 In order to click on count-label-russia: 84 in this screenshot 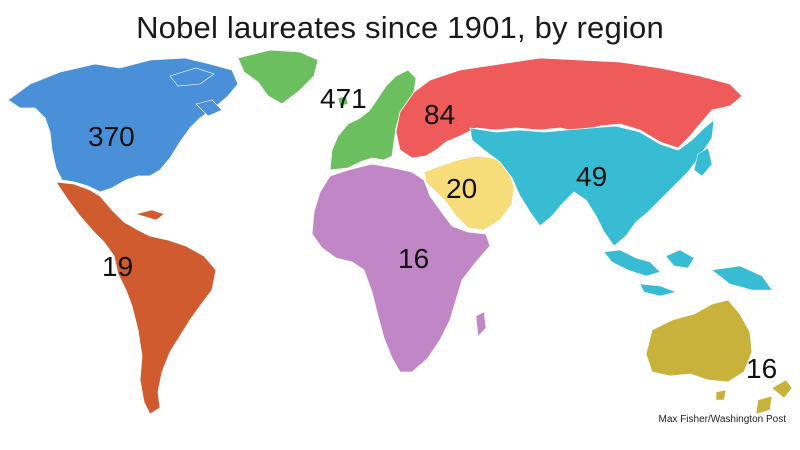, I will do `click(439, 114)`.